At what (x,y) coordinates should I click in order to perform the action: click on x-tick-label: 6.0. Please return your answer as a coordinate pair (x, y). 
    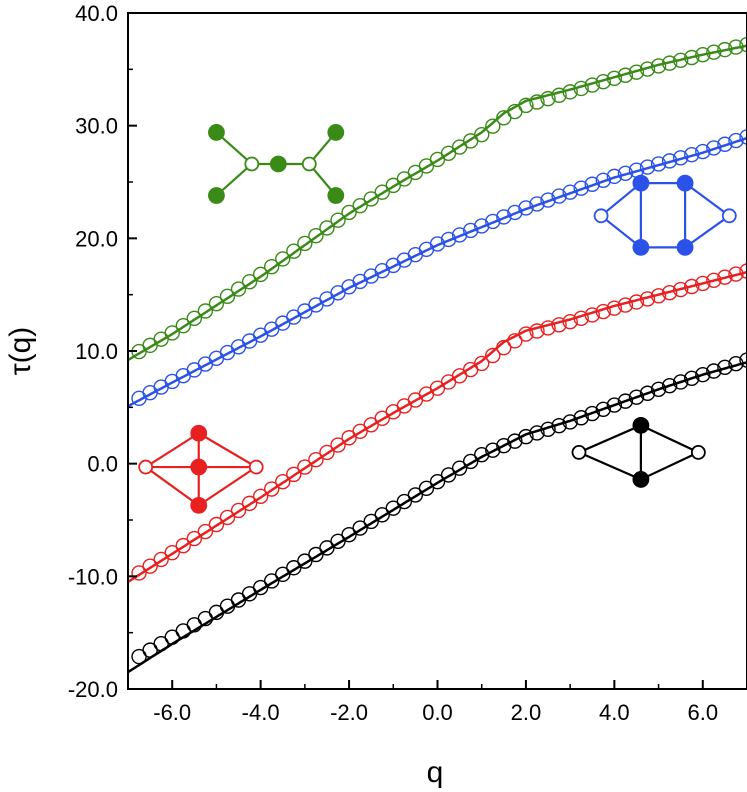
    Looking at the image, I should click on (702, 712).